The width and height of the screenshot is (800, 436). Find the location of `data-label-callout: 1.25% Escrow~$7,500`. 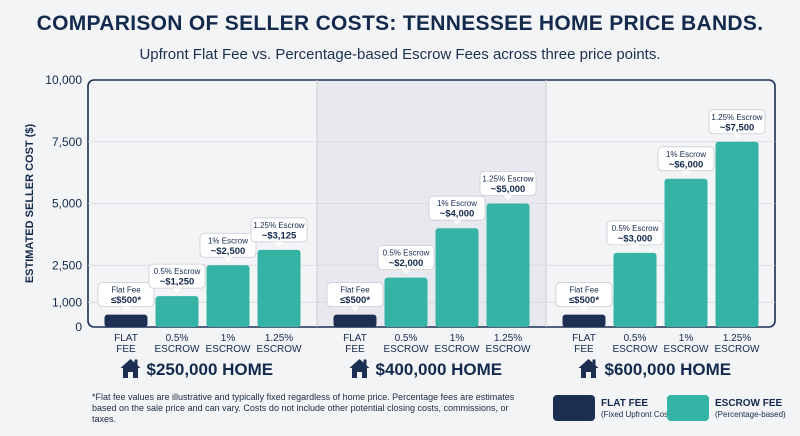

data-label-callout: 1.25% Escrow~$7,500 is located at coordinates (737, 124).